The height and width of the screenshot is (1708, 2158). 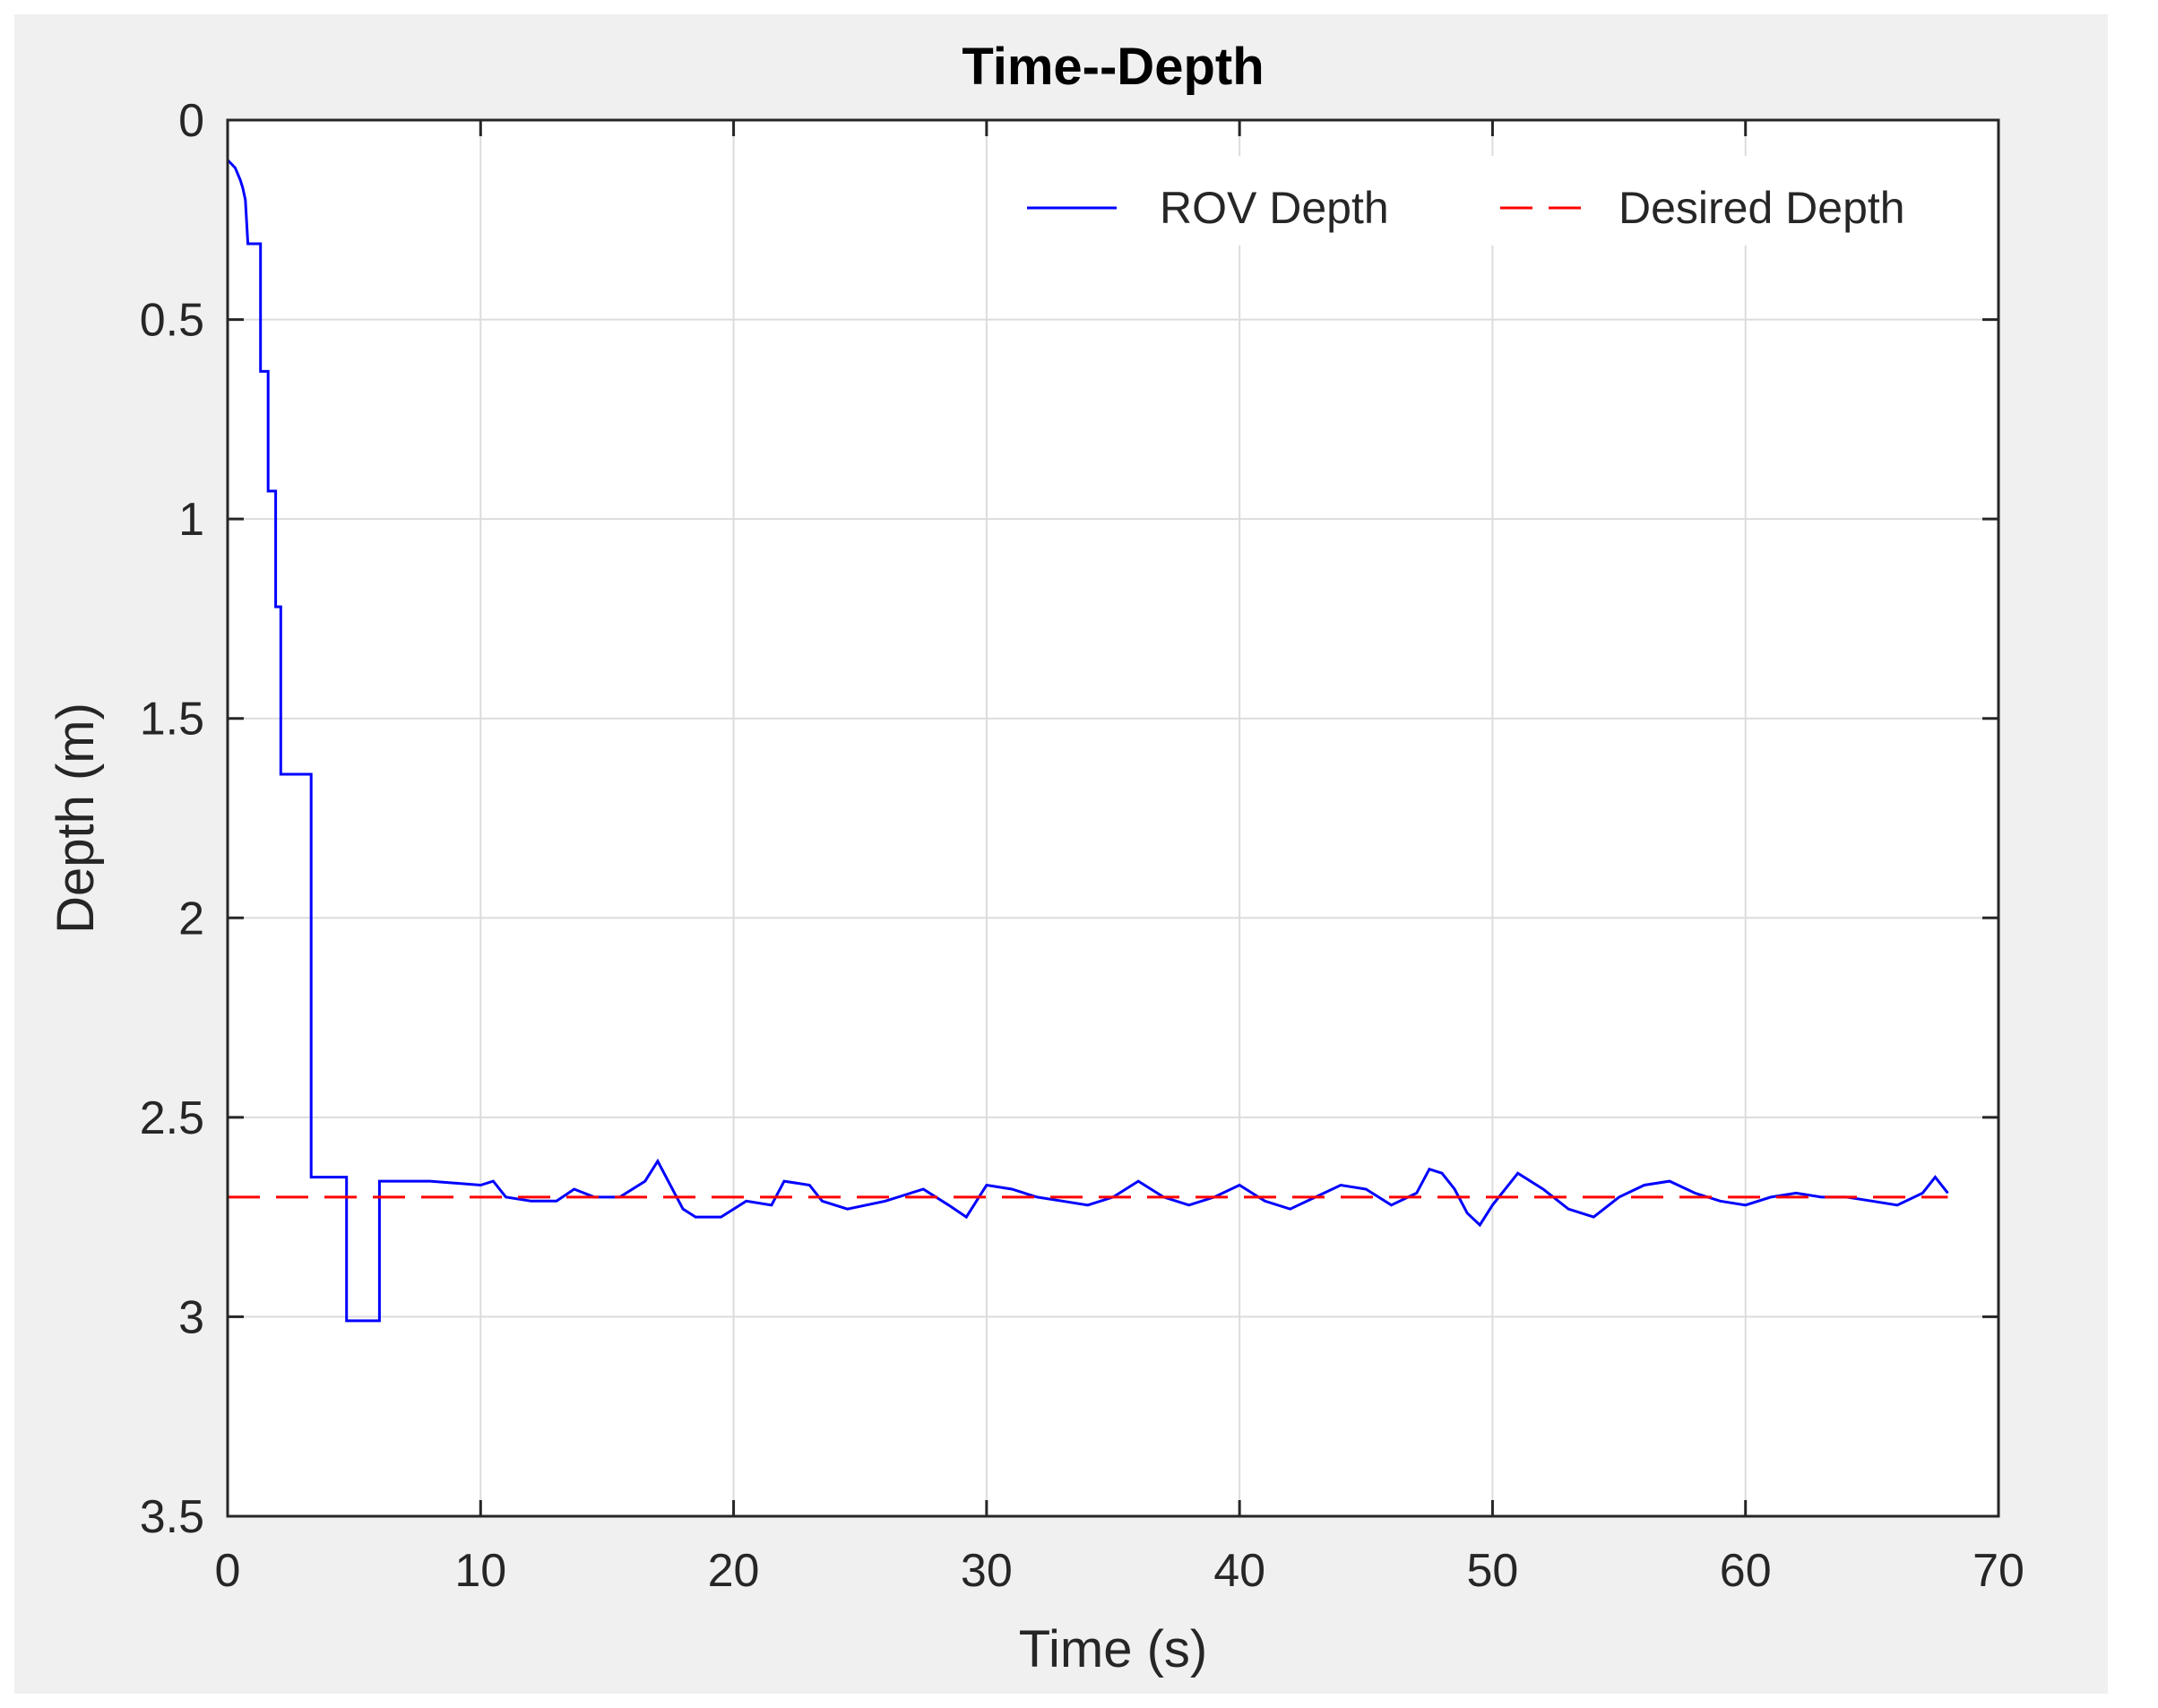 What do you see at coordinates (172, 819) in the screenshot?
I see `y-tick-labels: 0 0.5 1 1.5 2 2.5 3 3.5` at bounding box center [172, 819].